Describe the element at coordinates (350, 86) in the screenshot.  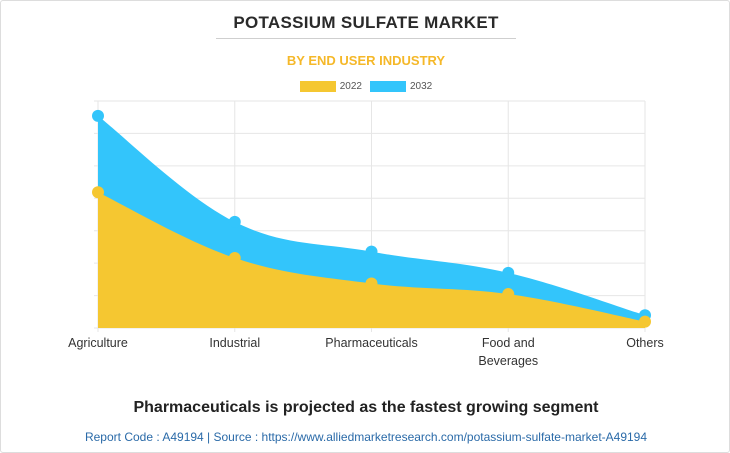
I see `legend-label-2022: 2022` at that location.